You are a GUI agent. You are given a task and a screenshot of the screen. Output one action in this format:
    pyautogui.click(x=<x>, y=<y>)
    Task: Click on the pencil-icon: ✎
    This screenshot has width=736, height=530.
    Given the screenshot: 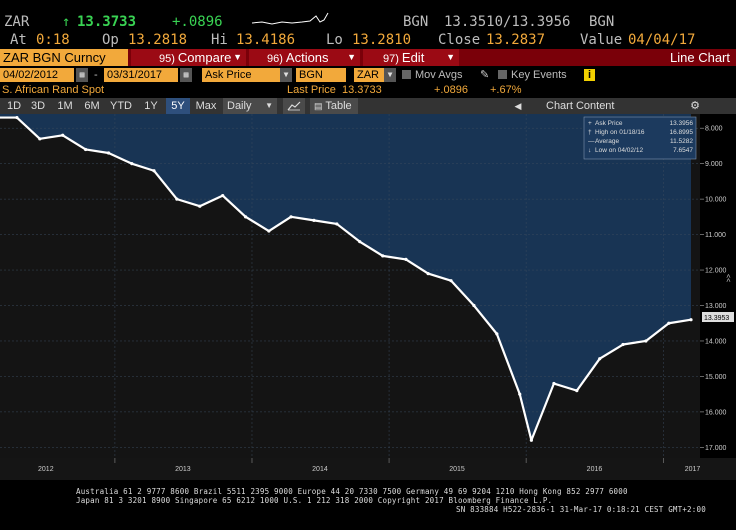 What is the action you would take?
    pyautogui.click(x=485, y=75)
    